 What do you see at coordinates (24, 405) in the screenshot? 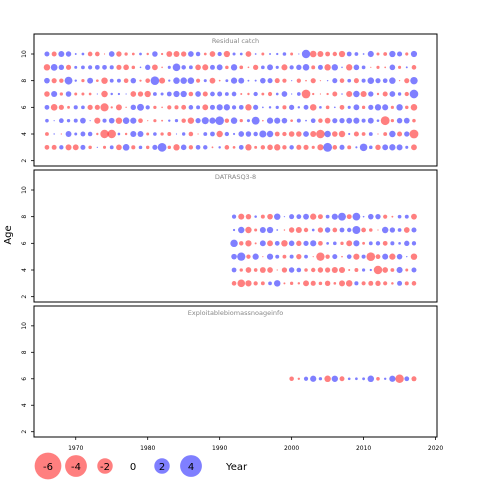
I see `y-tick-label: 4` at bounding box center [24, 405].